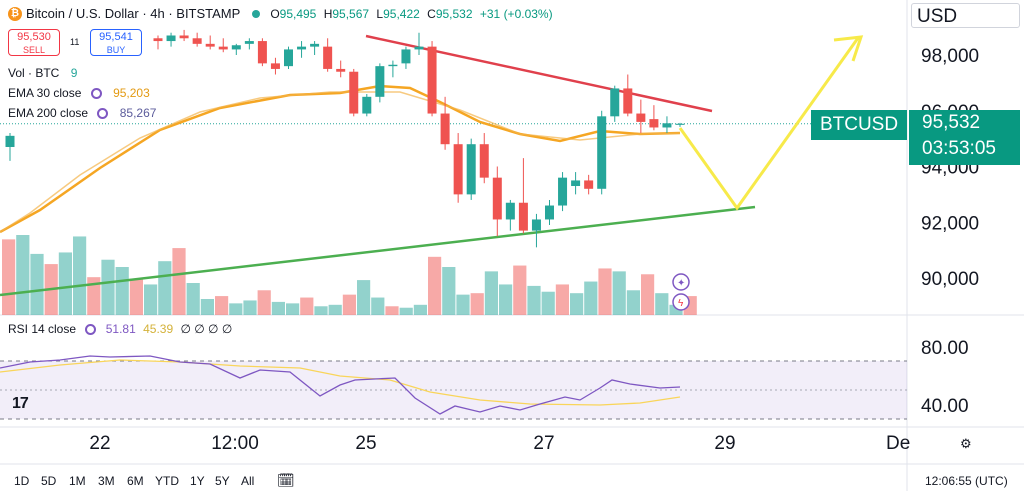 The image size is (1024, 491). I want to click on timeframe-6m: 6M, so click(135, 481).